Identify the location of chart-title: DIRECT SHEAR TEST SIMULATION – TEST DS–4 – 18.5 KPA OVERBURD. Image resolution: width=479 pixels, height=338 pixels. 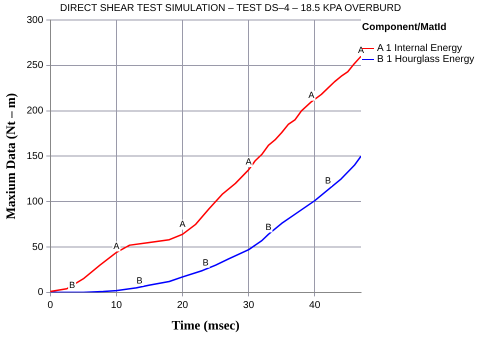
(231, 8).